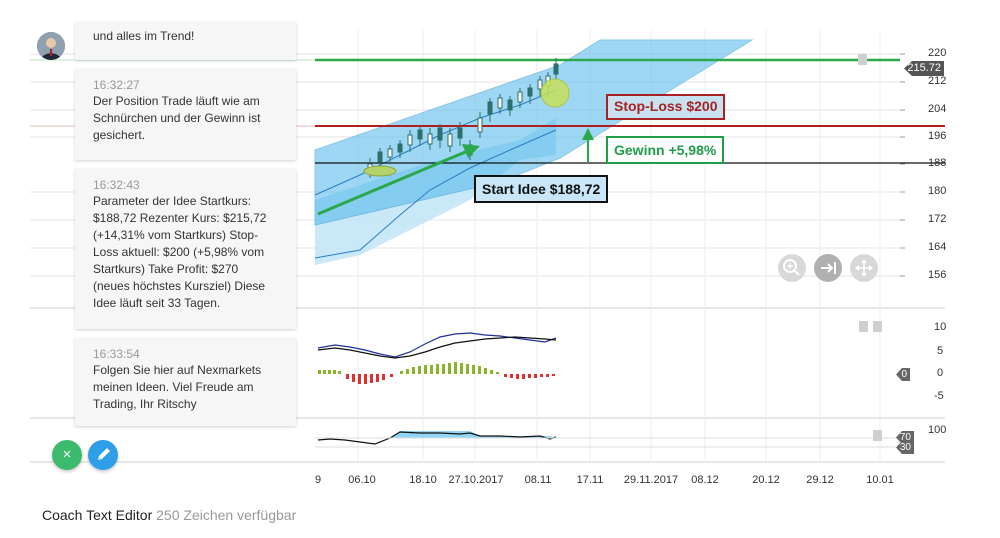 This screenshot has width=1000, height=538. Describe the element at coordinates (651, 480) in the screenshot. I see `date-axis-label: 29.11.2017` at that location.